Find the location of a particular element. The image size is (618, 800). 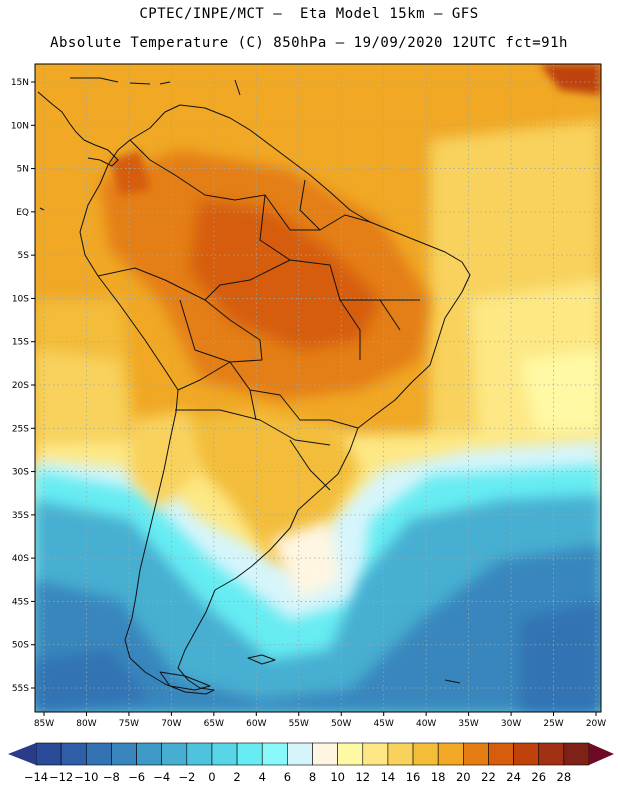

colorbar-label: 2 is located at coordinates (236, 777).